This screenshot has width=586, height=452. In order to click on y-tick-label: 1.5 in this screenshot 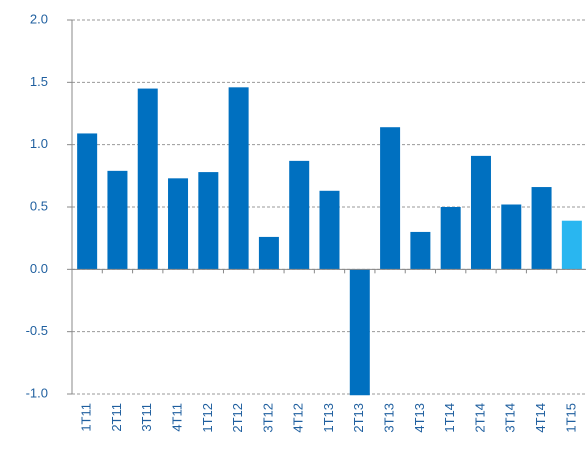, I will do `click(39, 81)`.